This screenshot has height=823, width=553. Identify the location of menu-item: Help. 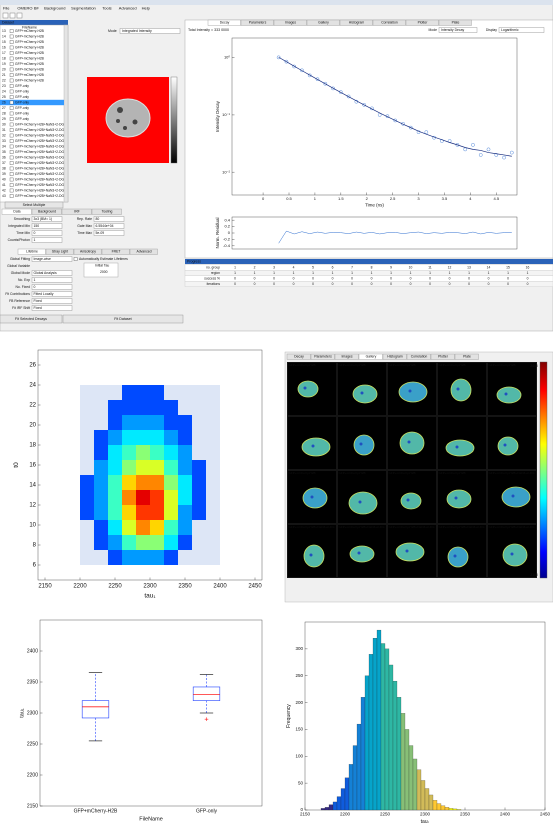
(146, 8).